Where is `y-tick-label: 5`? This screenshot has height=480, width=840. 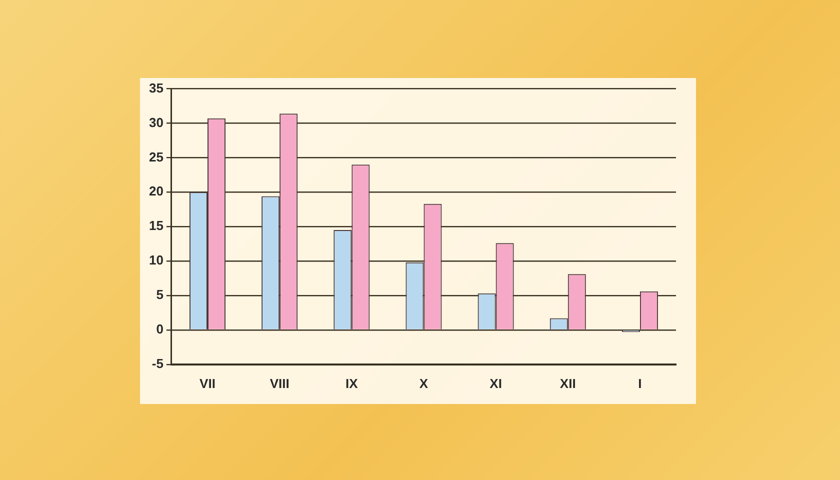 y-tick-label: 5 is located at coordinates (160, 294).